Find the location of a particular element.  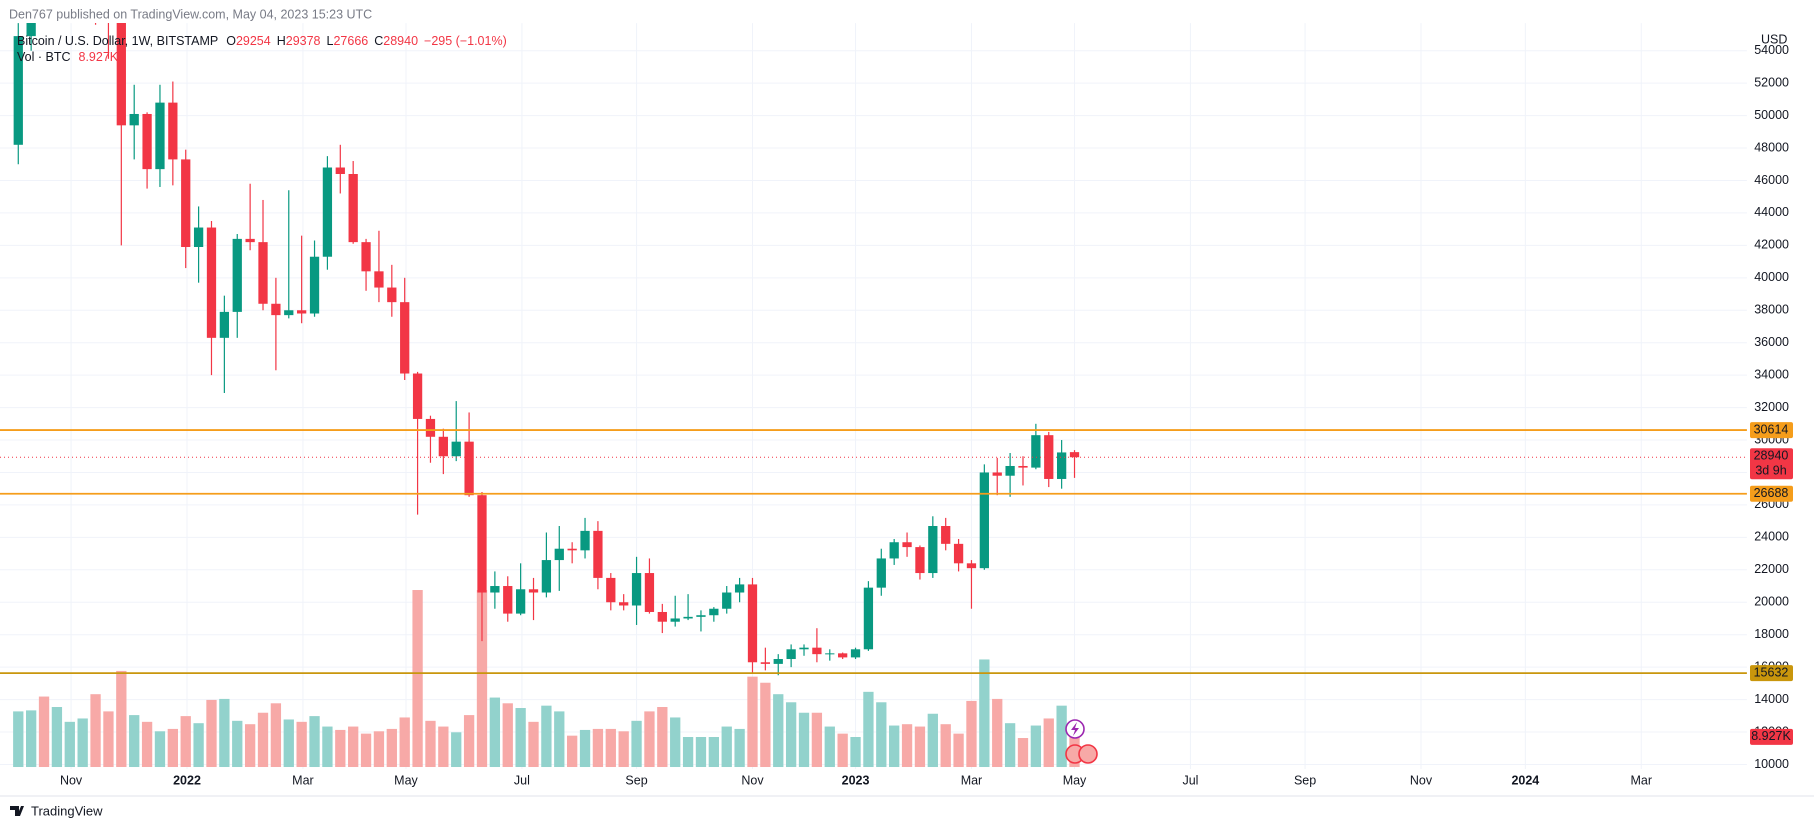

x-tick-label: Sep is located at coordinates (636, 780).